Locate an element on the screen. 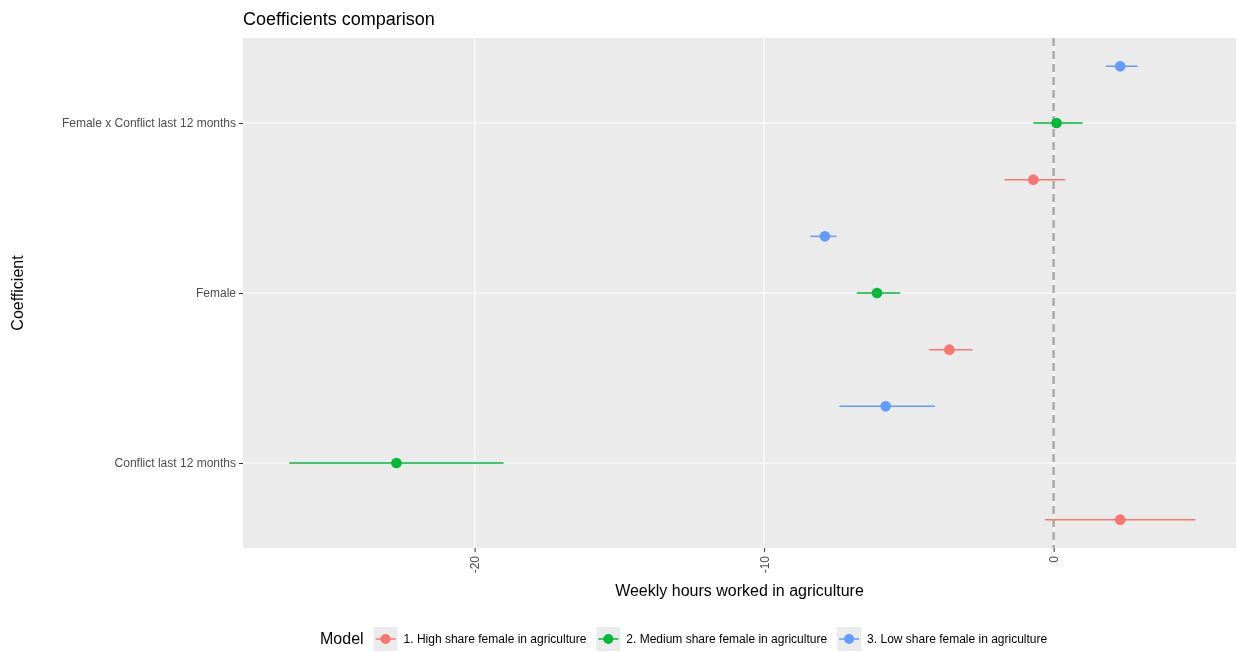 This screenshot has width=1238, height=652. legend-label: 2. Medium share female in agriculture is located at coordinates (727, 639).